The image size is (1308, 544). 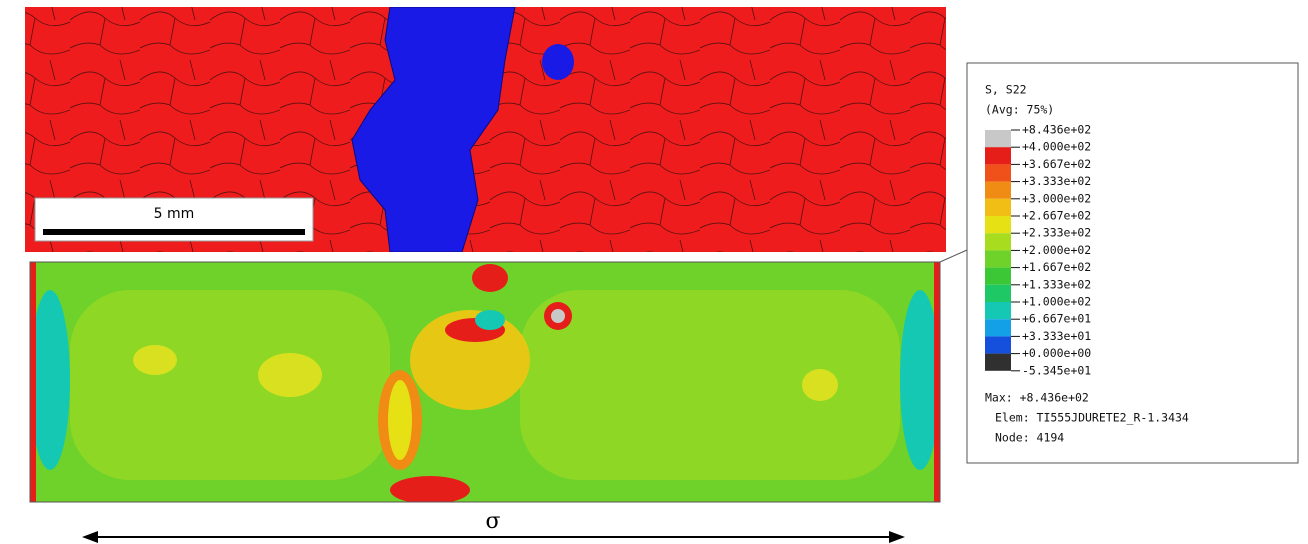 I want to click on legend-node: Node: 4194, so click(x=1029, y=438).